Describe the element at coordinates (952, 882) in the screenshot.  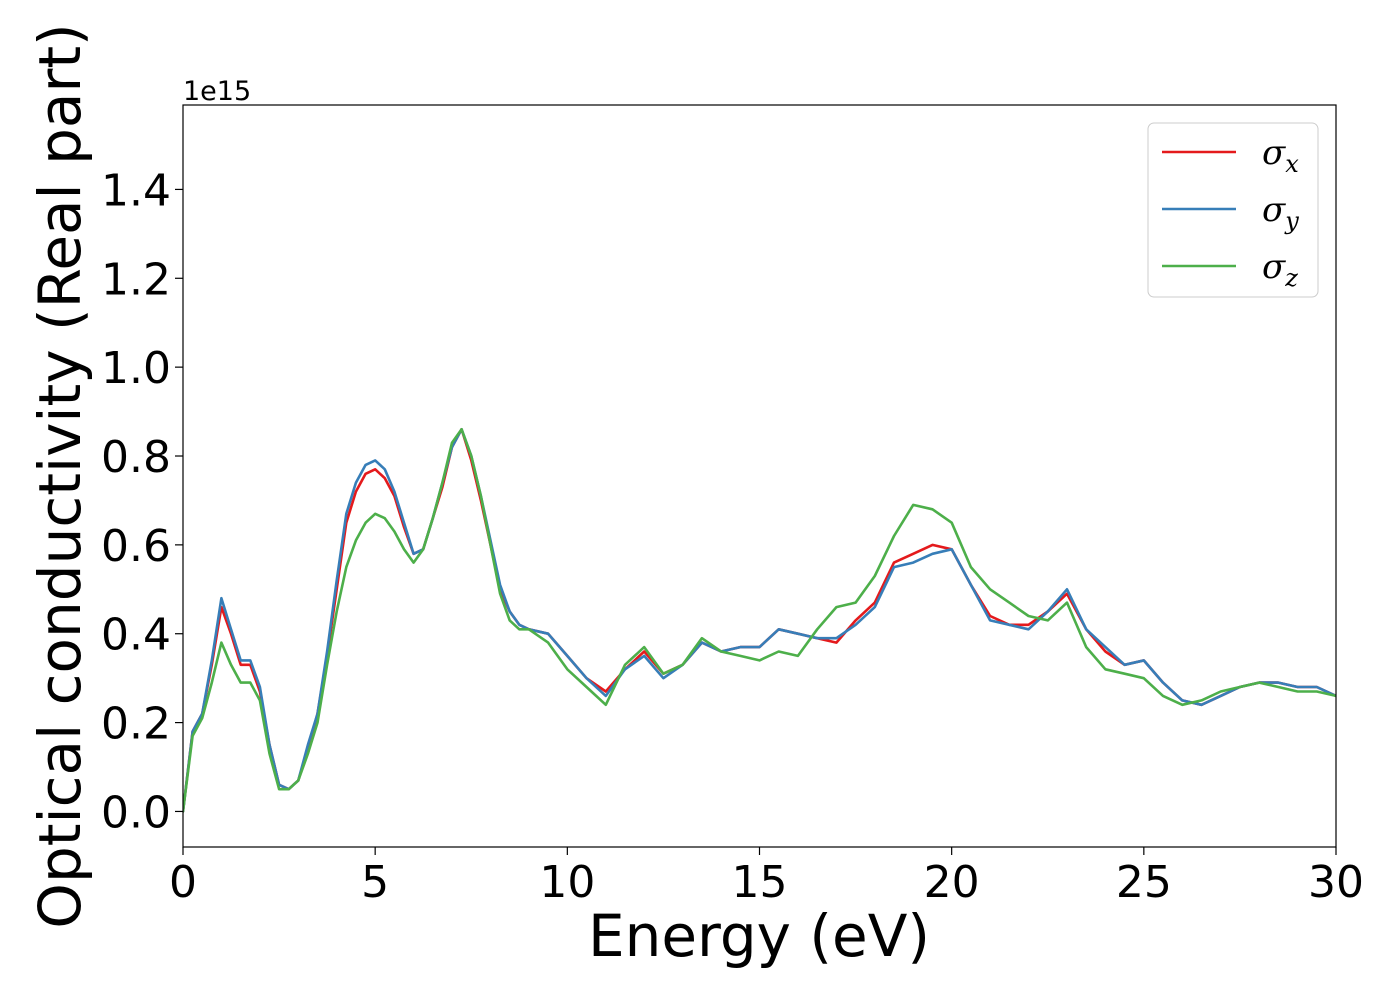
I see `x-tick-label: 20` at that location.